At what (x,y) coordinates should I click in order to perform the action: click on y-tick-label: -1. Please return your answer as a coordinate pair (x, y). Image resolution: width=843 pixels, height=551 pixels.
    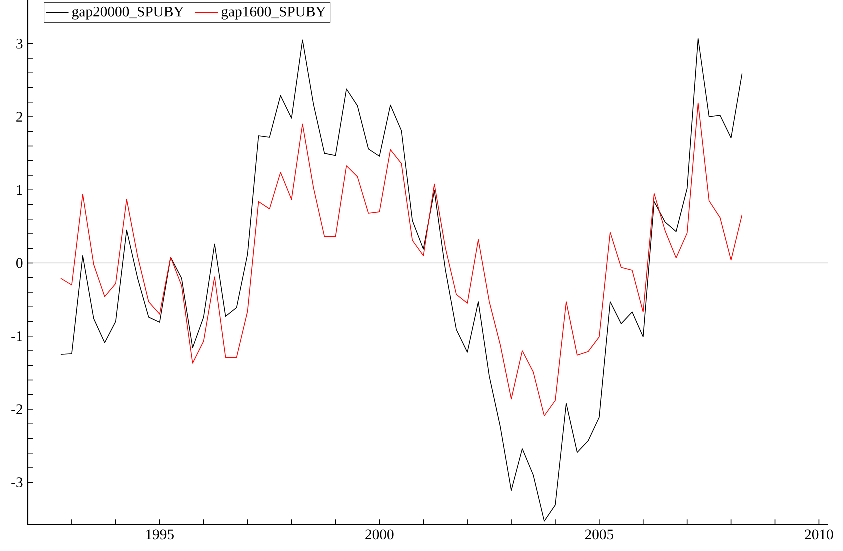
    Looking at the image, I should click on (17, 337).